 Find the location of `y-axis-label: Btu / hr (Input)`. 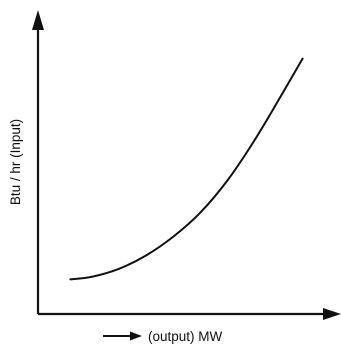

y-axis-label: Btu / hr (Input) is located at coordinates (15, 162).